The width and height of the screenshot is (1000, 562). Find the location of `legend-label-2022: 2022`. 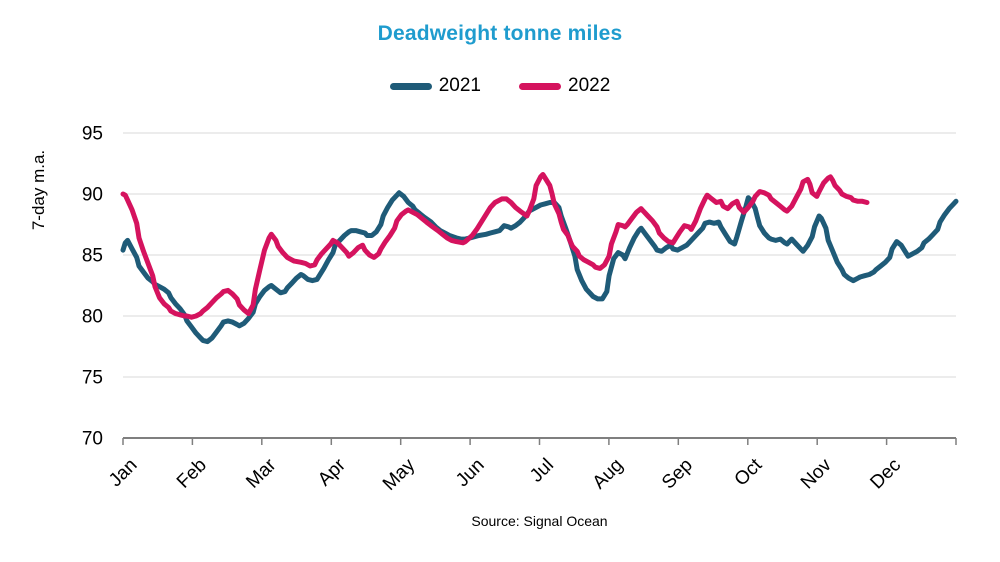

legend-label-2022: 2022 is located at coordinates (589, 85).